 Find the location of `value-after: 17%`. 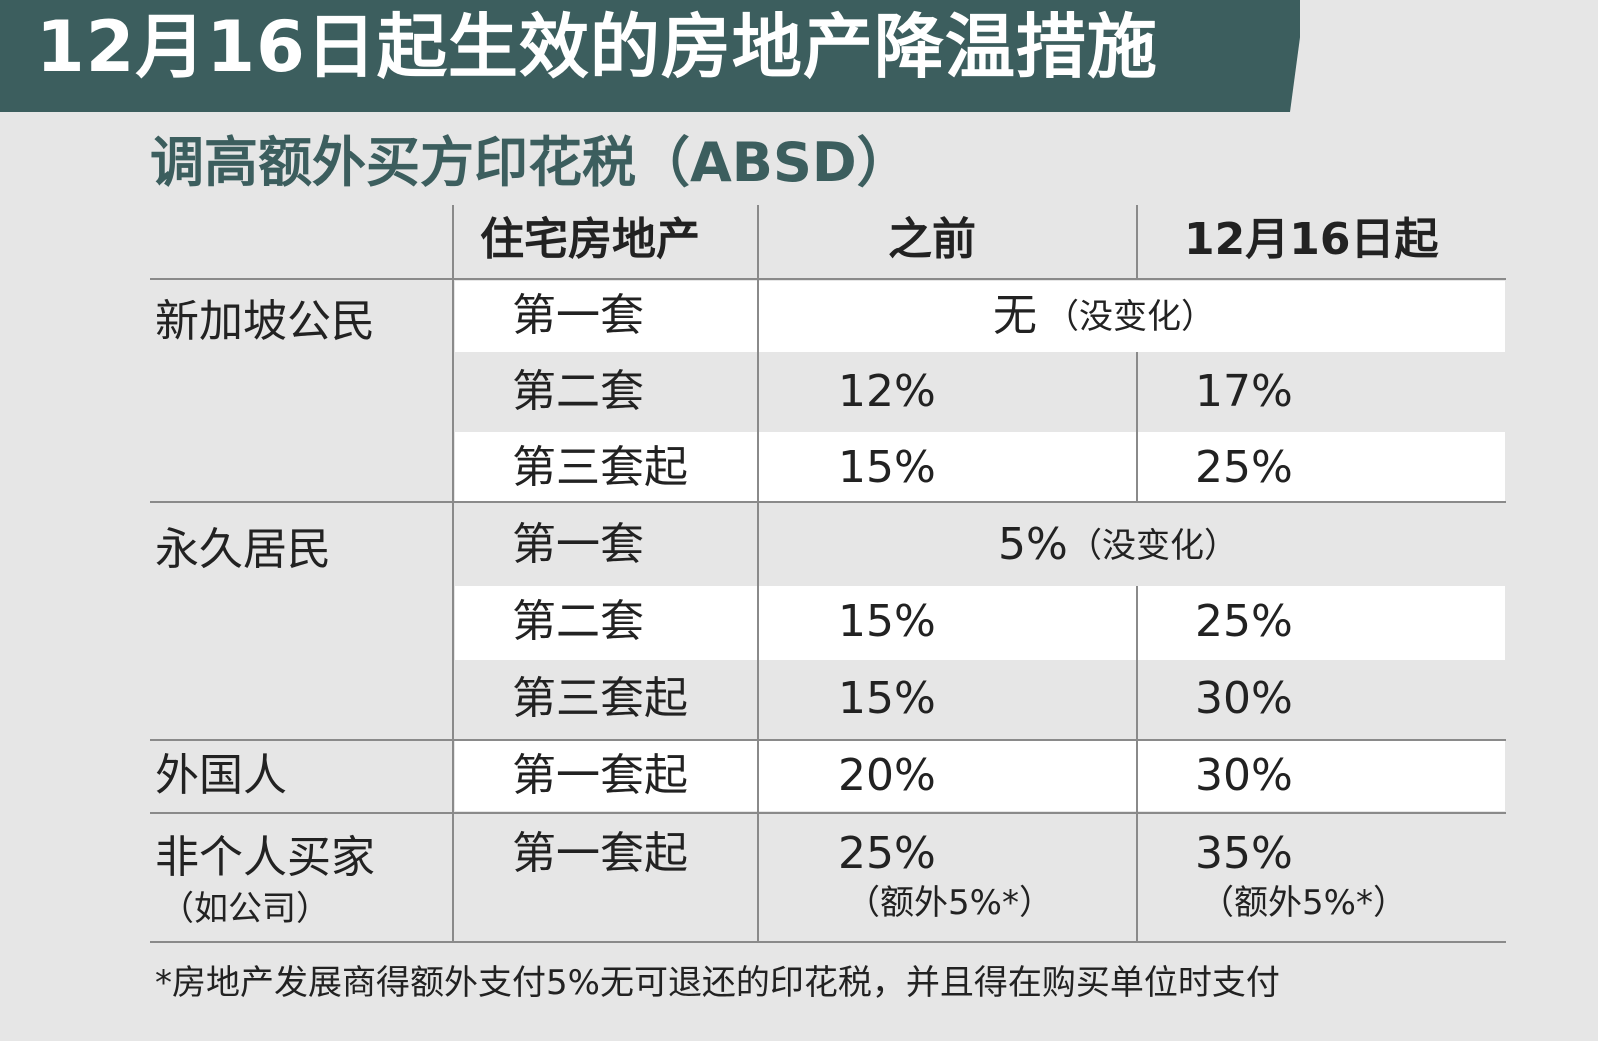

value-after: 17% is located at coordinates (1244, 391).